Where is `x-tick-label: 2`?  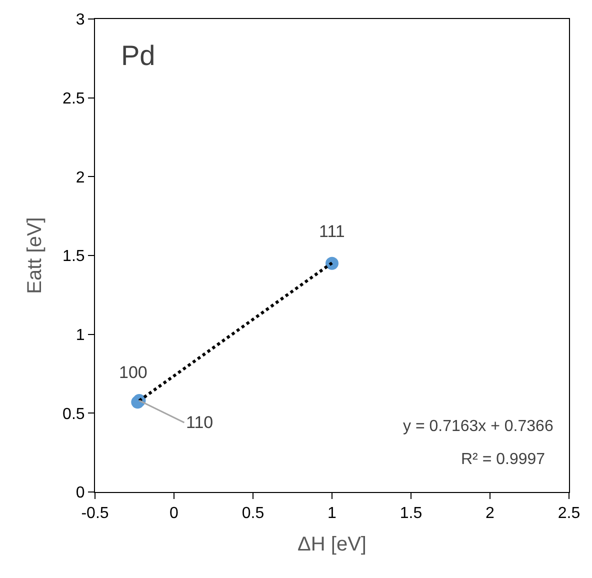
x-tick-label: 2 is located at coordinates (490, 513).